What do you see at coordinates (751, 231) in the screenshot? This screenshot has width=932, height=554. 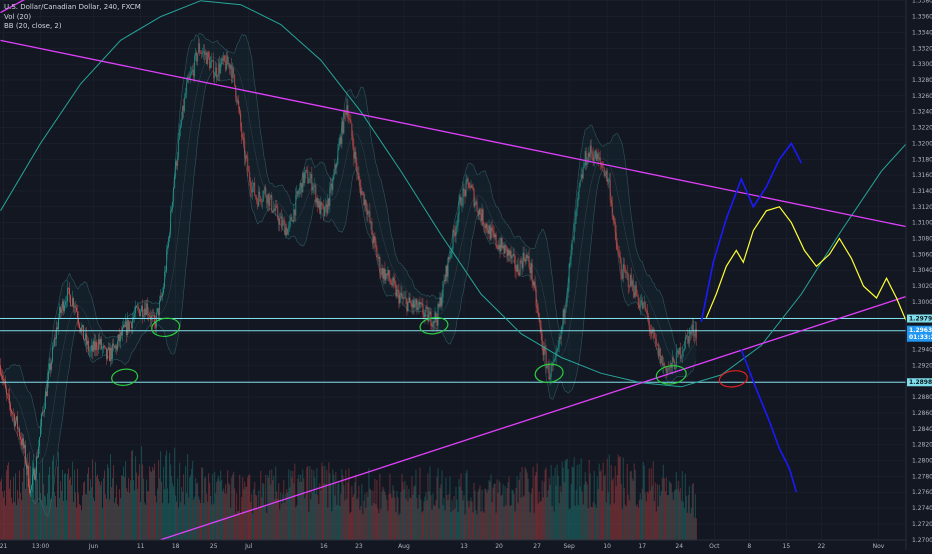 I see `forecast-blue-up-path` at bounding box center [751, 231].